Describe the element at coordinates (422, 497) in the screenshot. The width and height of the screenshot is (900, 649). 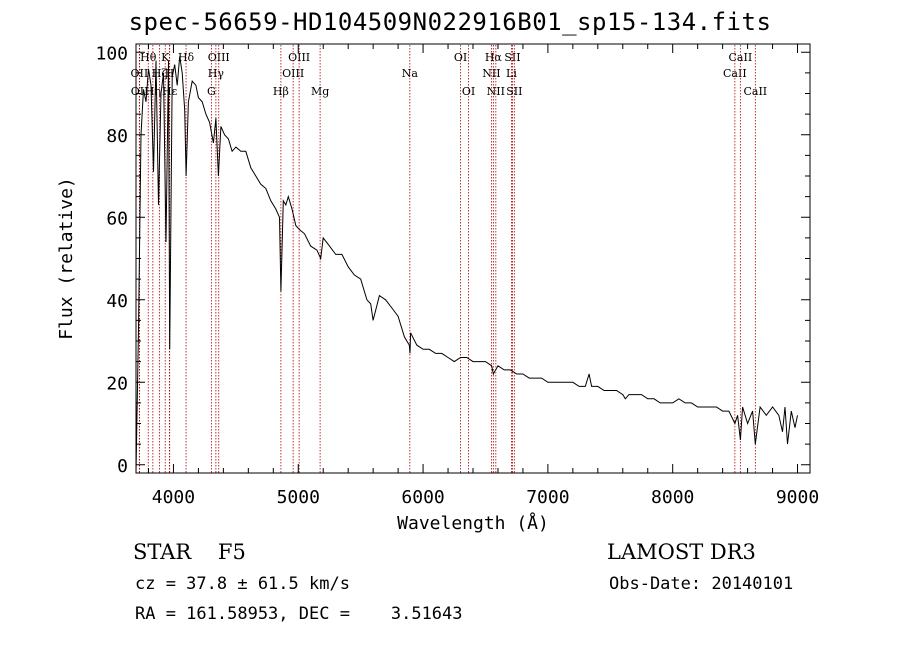
I see `x-tick-label: 6000` at that location.